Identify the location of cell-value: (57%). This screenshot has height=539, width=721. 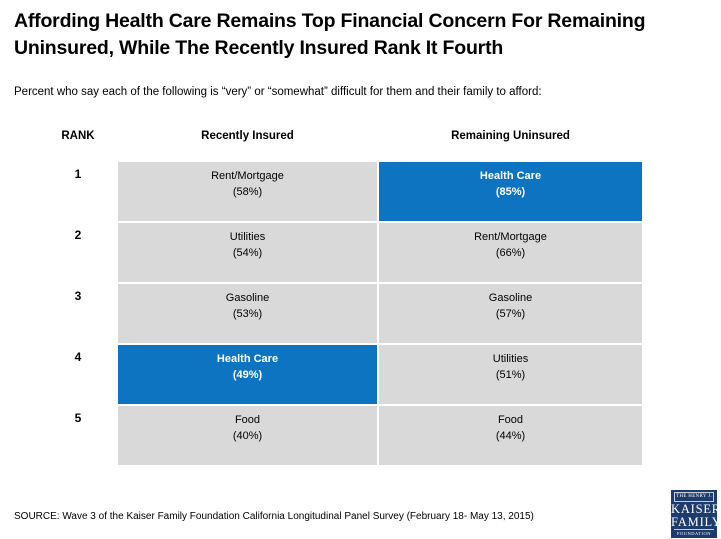
(510, 313).